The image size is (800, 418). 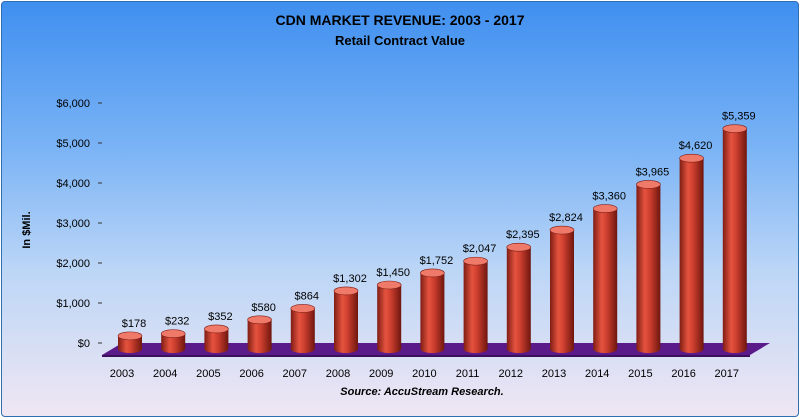 I want to click on y-tick-label: $4,000, so click(x=73, y=184).